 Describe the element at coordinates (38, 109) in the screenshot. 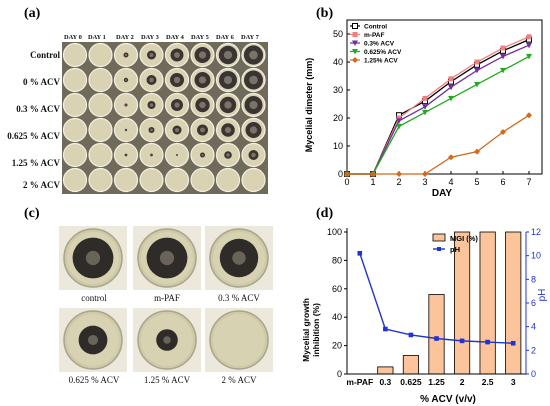

I see `row-label-0.3-acv: 0.3 % ACV` at that location.